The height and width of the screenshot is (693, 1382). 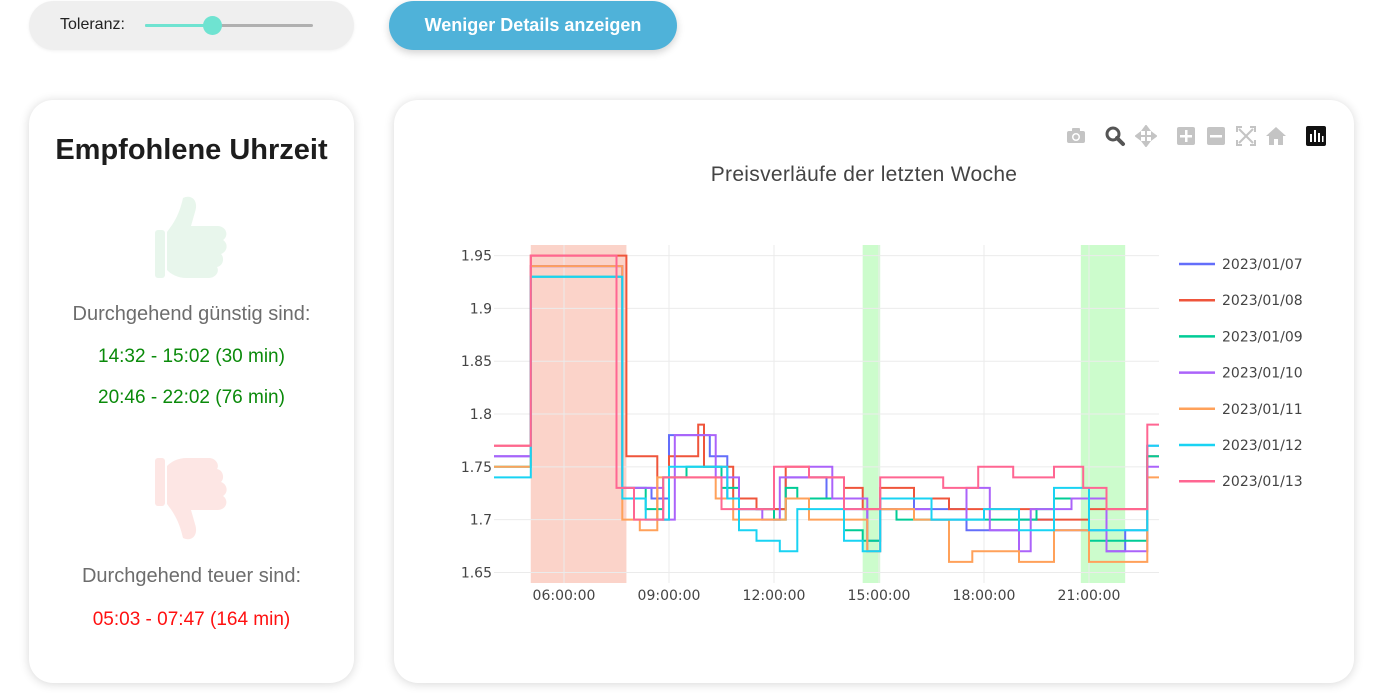 What do you see at coordinates (1316, 136) in the screenshot?
I see `plotly-logo-icon` at bounding box center [1316, 136].